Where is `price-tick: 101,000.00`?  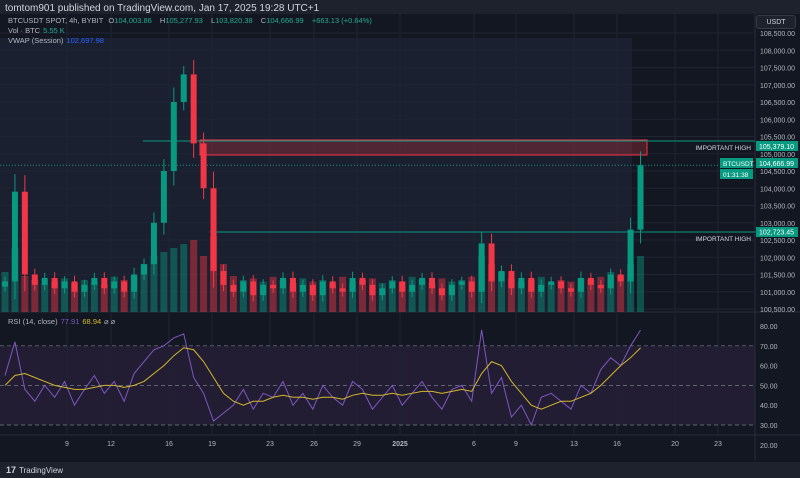 price-tick: 101,000.00 is located at coordinates (777, 293).